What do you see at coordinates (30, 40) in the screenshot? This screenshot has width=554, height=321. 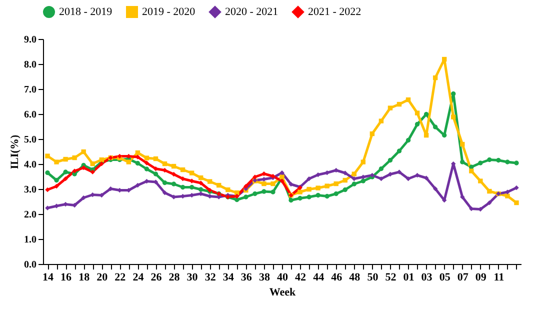 I see `y-tick-label: 9.0` at bounding box center [30, 40].